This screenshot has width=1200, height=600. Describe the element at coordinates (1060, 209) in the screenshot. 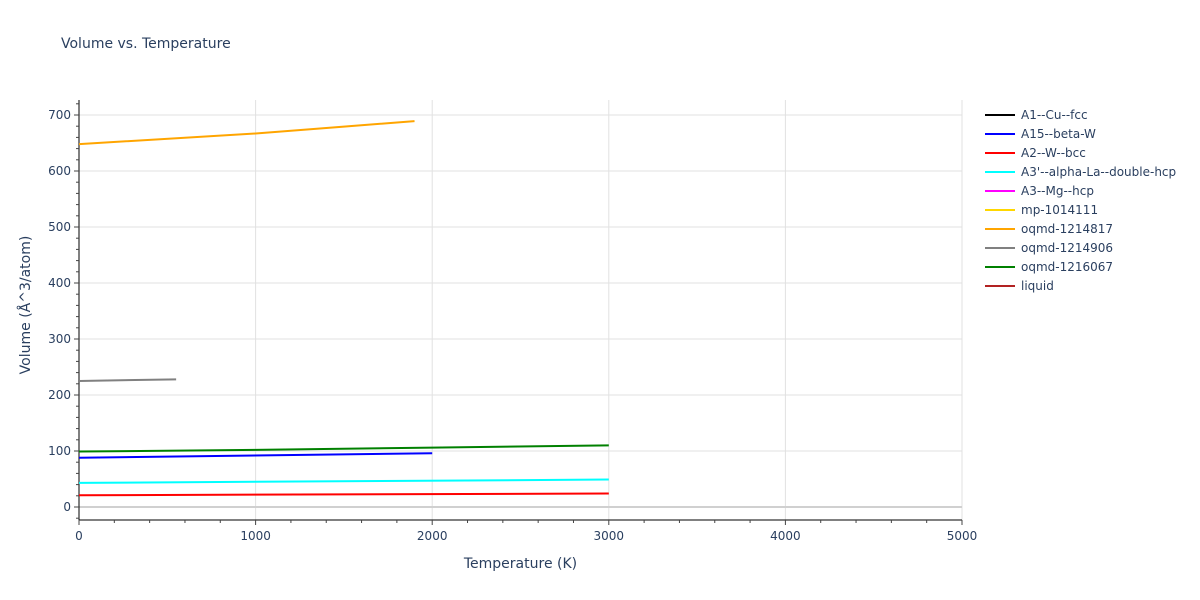

I see `legend-label: mp-1014111` at that location.